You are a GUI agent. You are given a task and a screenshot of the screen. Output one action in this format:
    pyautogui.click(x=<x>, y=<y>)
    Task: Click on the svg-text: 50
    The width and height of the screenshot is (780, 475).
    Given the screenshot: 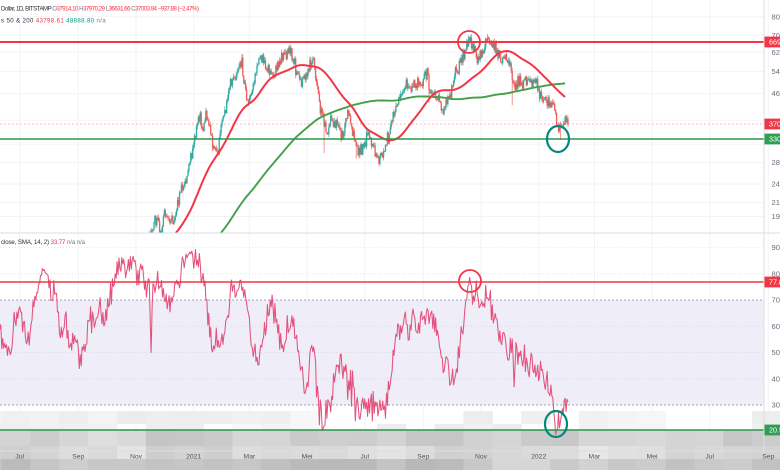 What is the action you would take?
    pyautogui.click(x=776, y=352)
    